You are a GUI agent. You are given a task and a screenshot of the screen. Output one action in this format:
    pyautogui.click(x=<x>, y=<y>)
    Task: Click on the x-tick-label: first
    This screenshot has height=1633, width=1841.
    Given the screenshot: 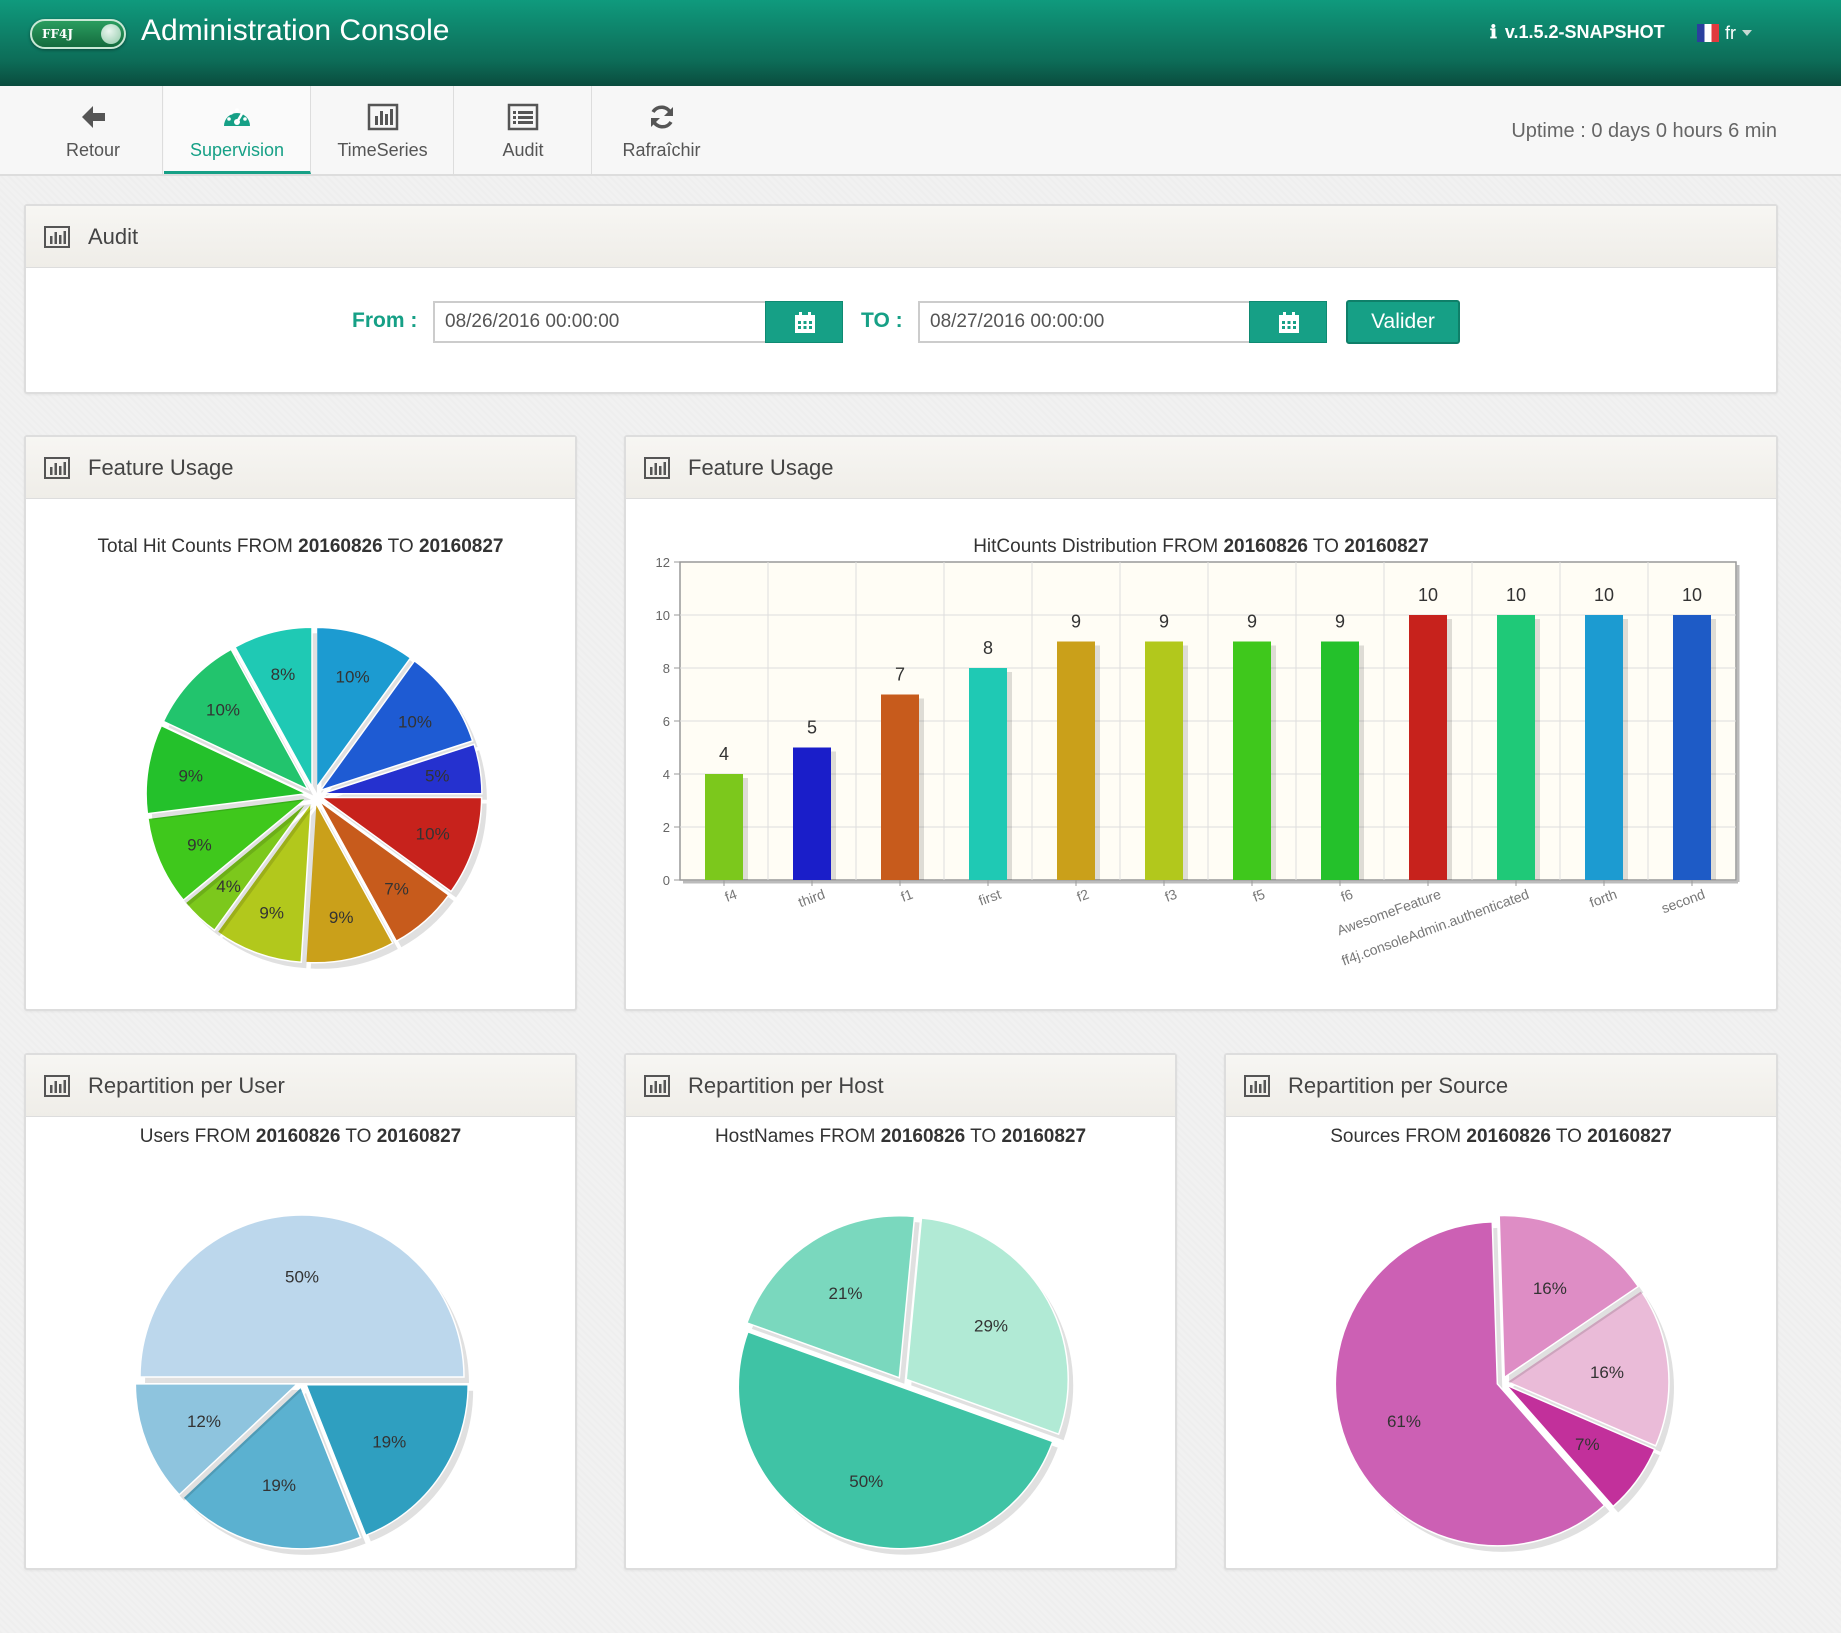 What is the action you would take?
    pyautogui.click(x=989, y=897)
    